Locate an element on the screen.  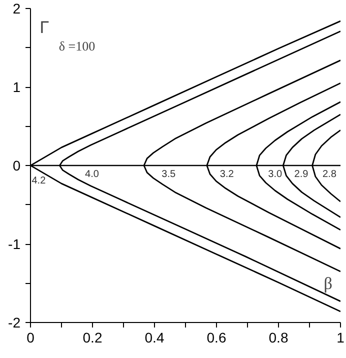
x-axis-title: β is located at coordinates (328, 283).